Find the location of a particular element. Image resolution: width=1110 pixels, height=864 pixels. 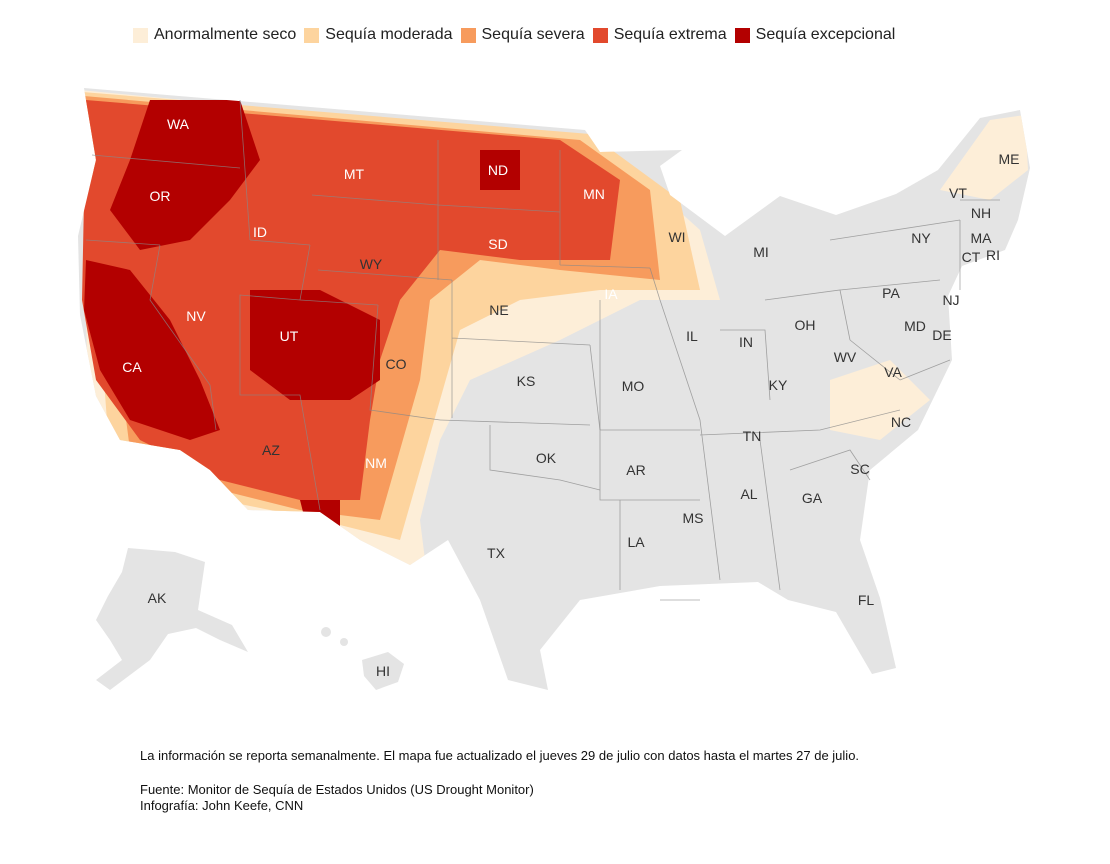

drought-exceptional-nd is located at coordinates (500, 170).